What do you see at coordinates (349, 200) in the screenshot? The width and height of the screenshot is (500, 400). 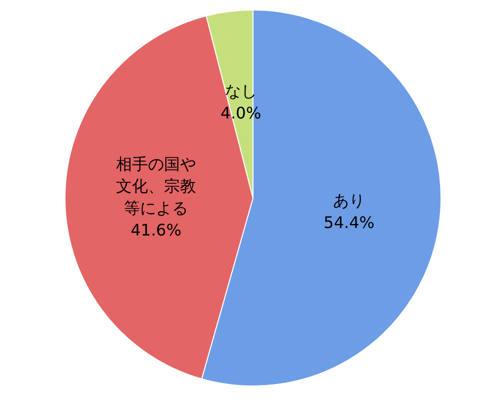 I see `slice-label: あり` at bounding box center [349, 200].